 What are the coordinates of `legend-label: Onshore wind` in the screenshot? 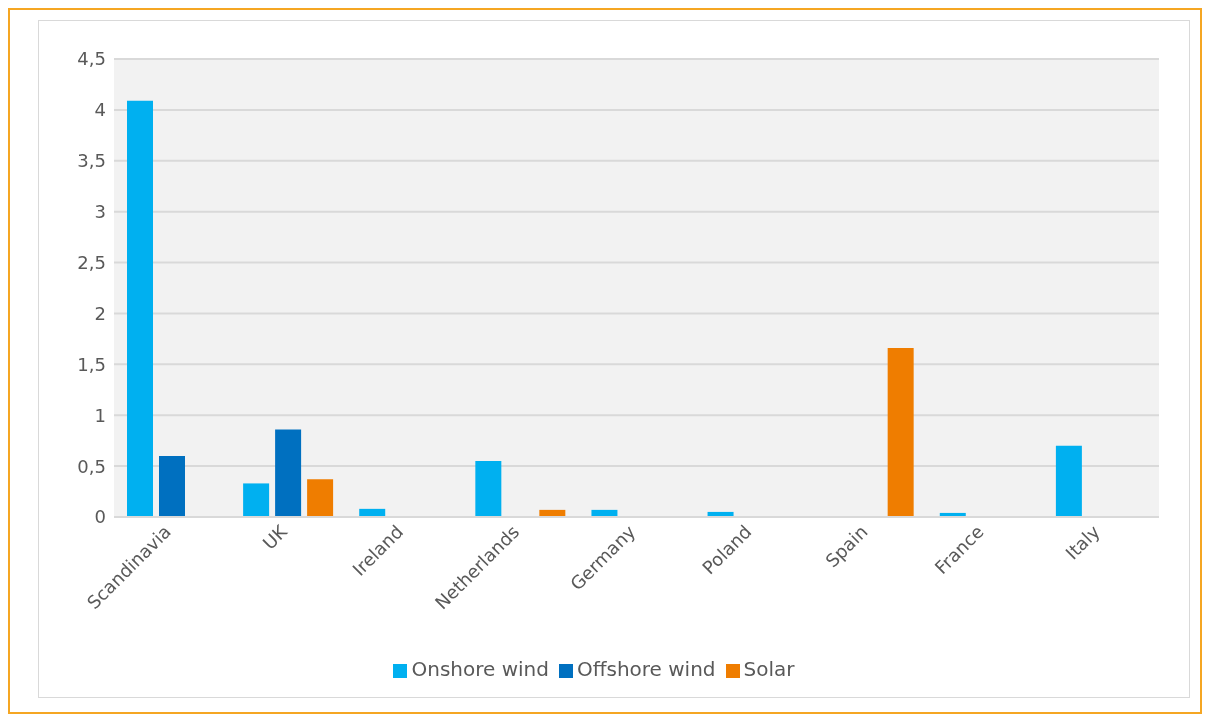 It's located at (480, 669).